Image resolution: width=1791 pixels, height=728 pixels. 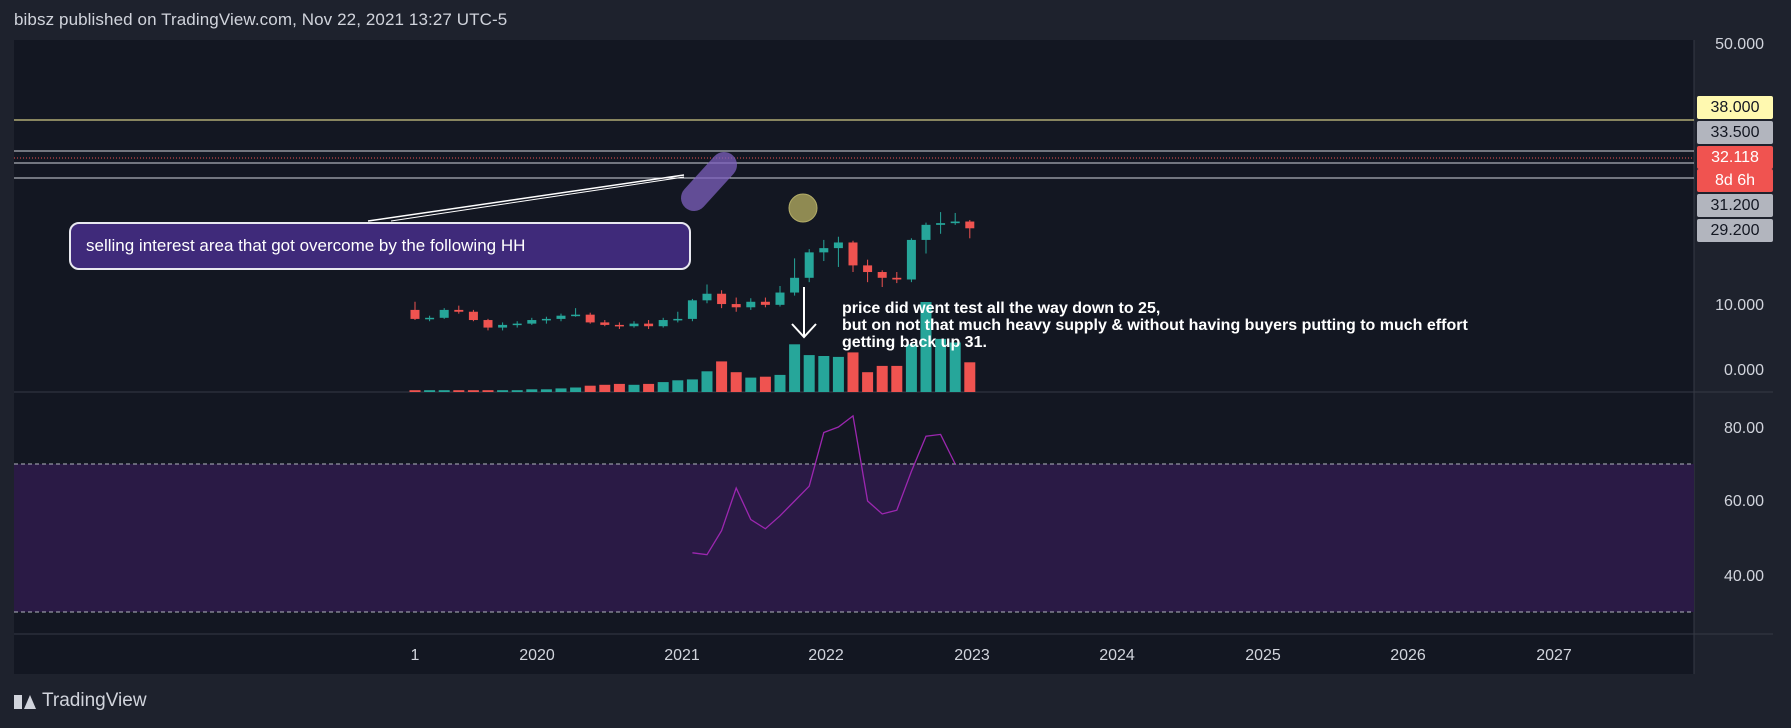 What do you see at coordinates (1735, 230) in the screenshot?
I see `price-tag-level: 29.200` at bounding box center [1735, 230].